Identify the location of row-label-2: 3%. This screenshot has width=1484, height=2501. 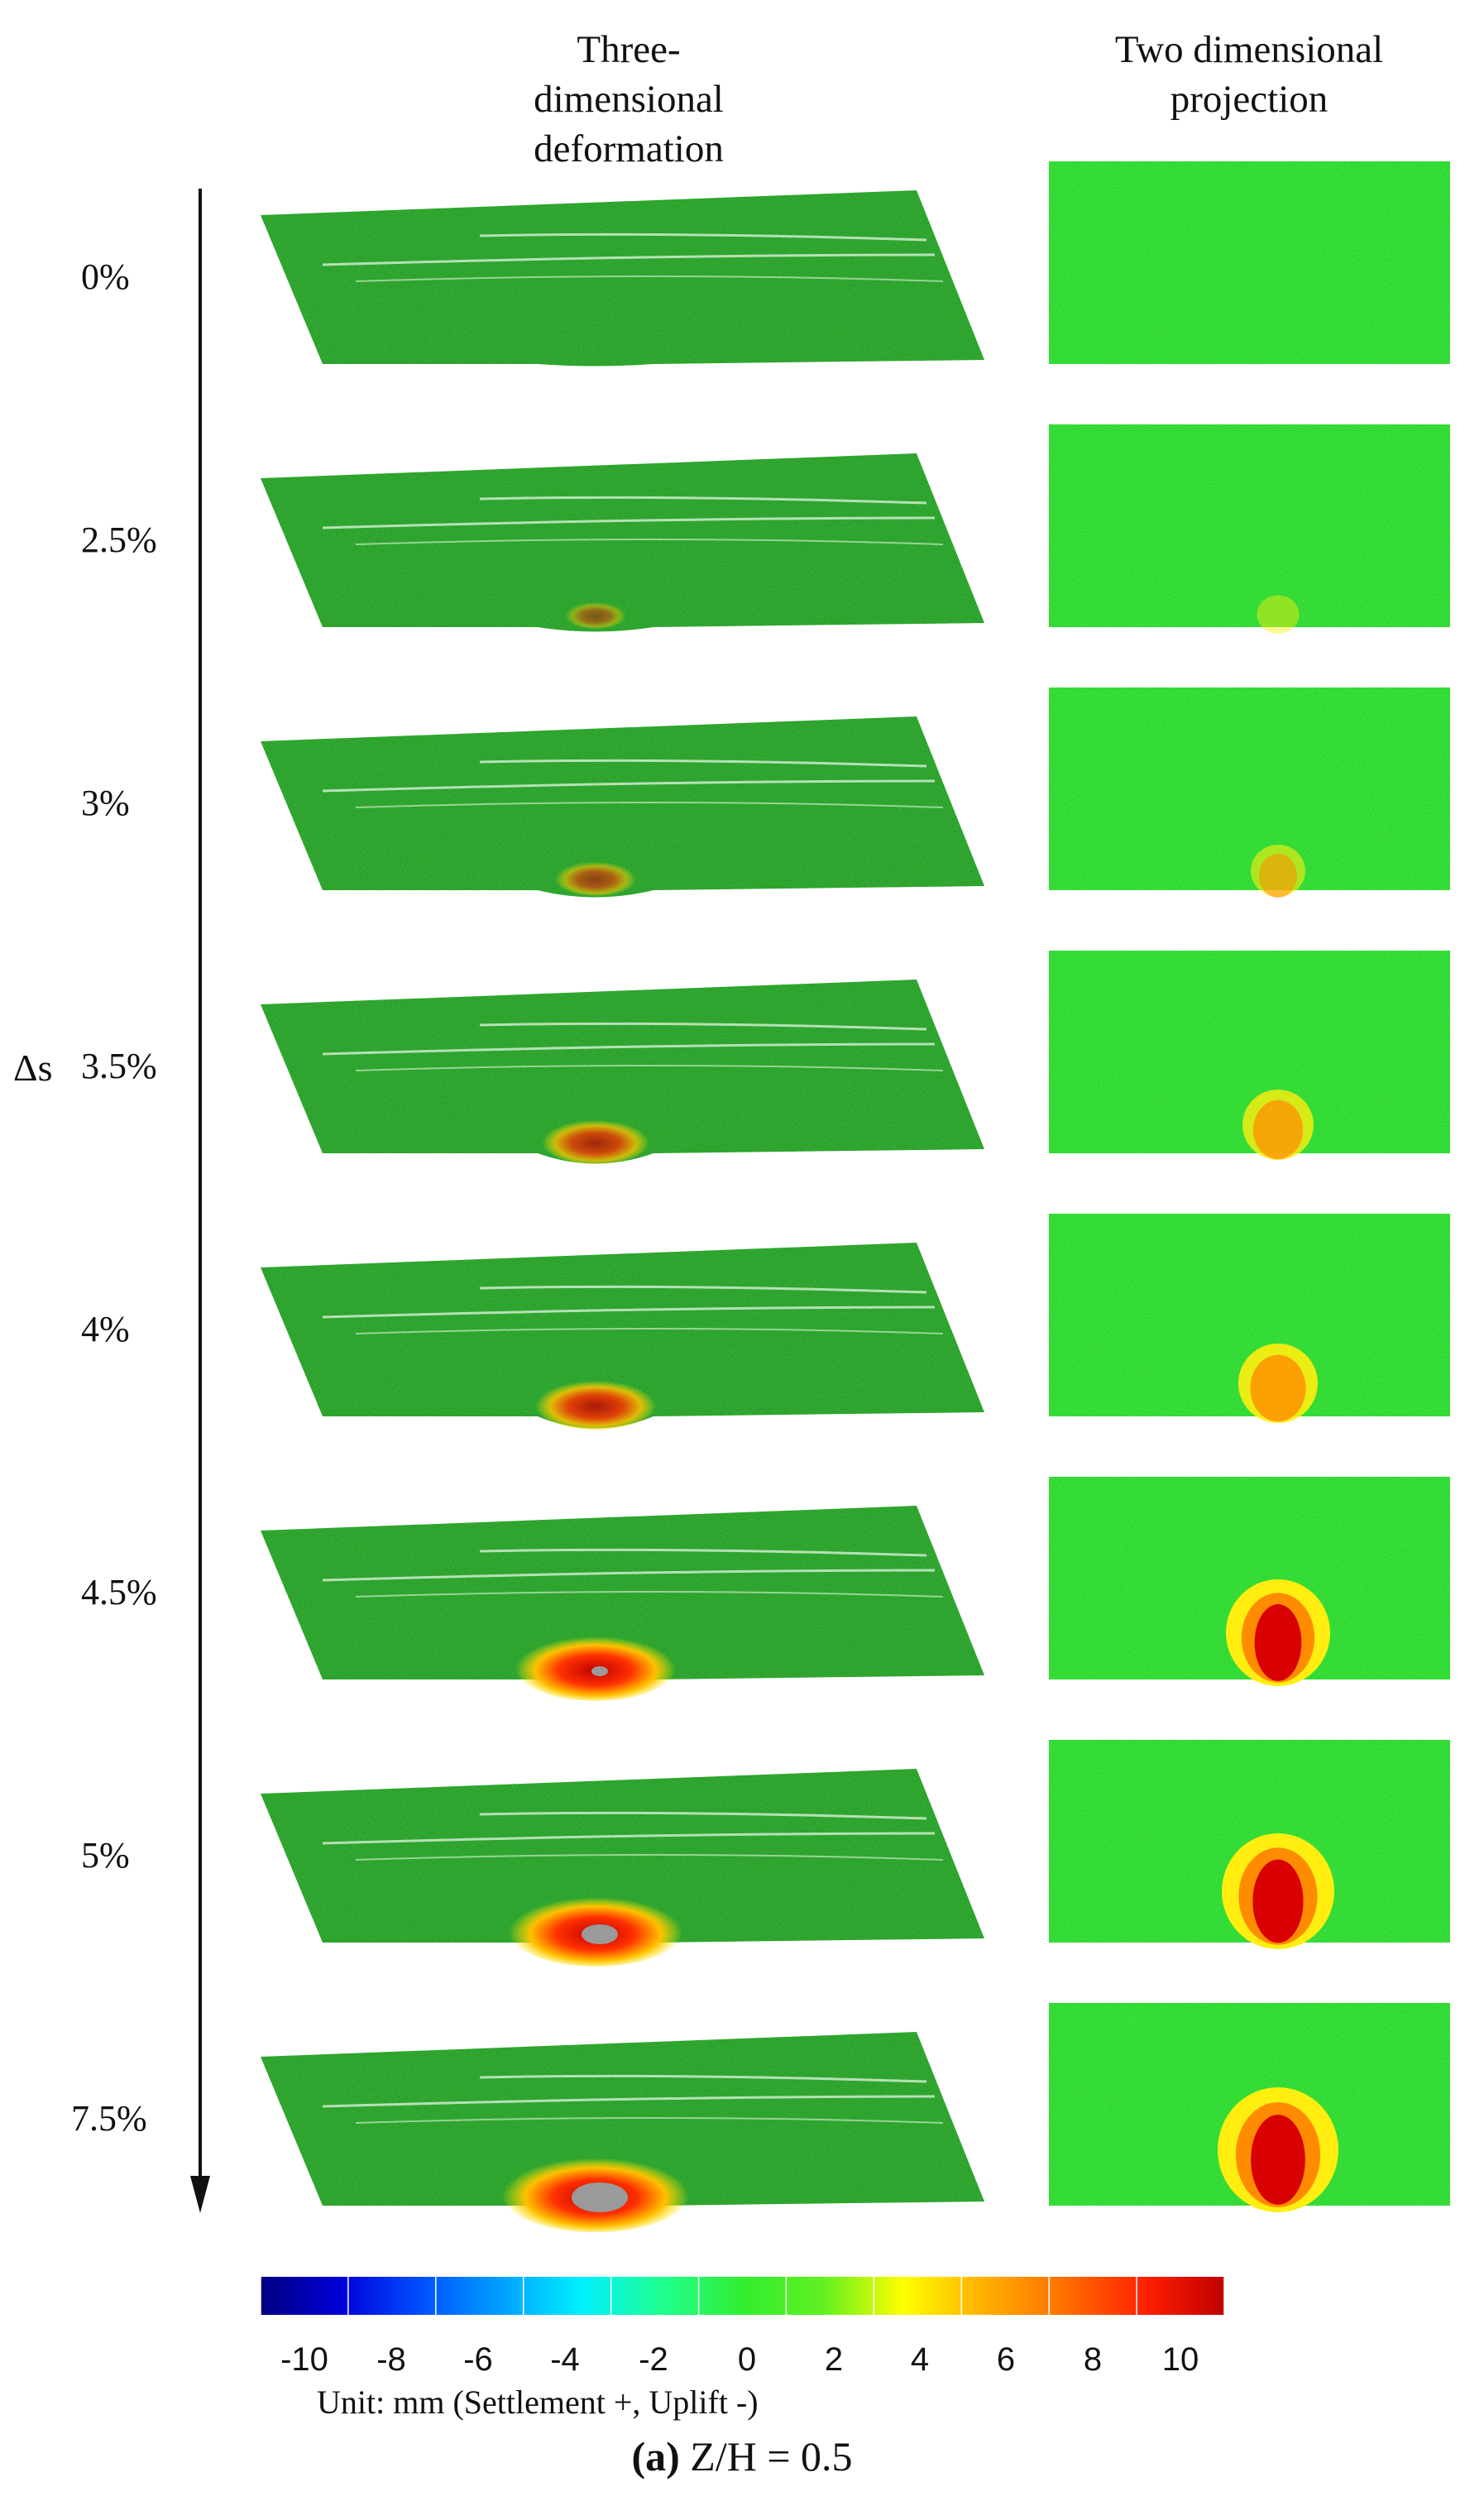
(105, 803).